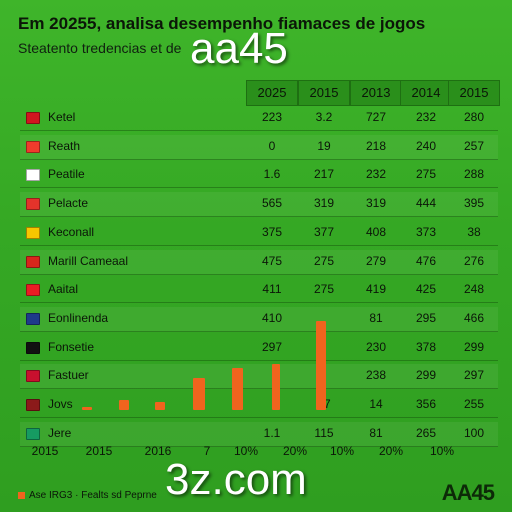 Image resolution: width=512 pixels, height=512 pixels. I want to click on legend-swatch, so click(21, 495).